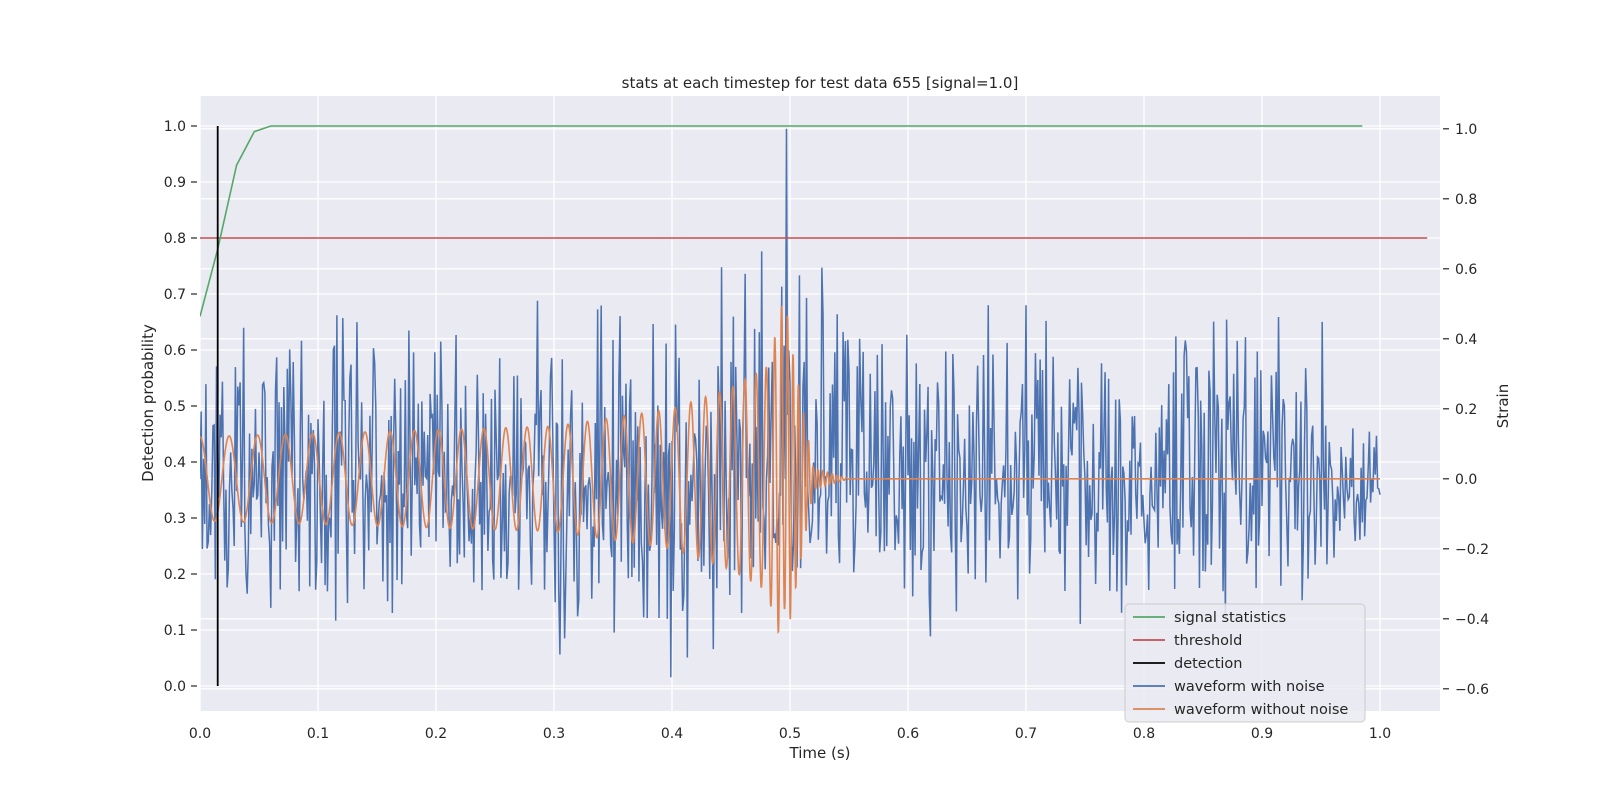 The height and width of the screenshot is (800, 1600). Describe the element at coordinates (1466, 130) in the screenshot. I see `y2-tick-label: 1.0` at that location.